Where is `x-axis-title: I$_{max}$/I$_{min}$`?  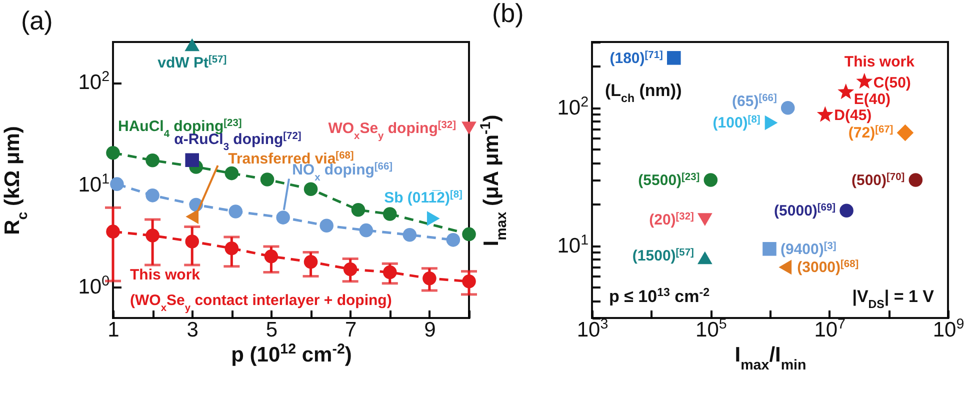 x-axis-title: I$_{max}$/I$_{min}$ is located at coordinates (770, 359).